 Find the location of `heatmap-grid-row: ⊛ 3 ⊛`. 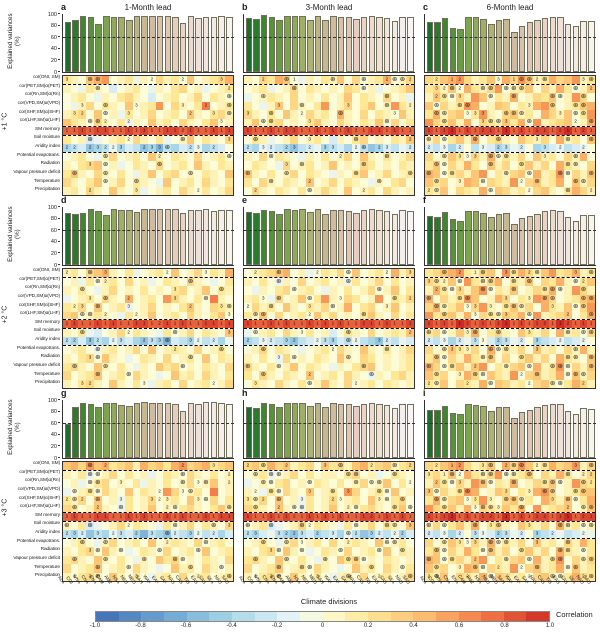

heatmap-grid-row: ⊛ 3 ⊛ is located at coordinates (148, 290).